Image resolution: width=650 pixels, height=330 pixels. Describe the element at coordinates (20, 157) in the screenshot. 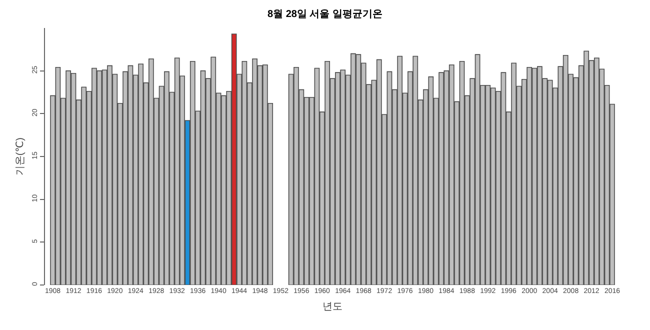

I see `y-axis-title: 기온(℃)` at that location.